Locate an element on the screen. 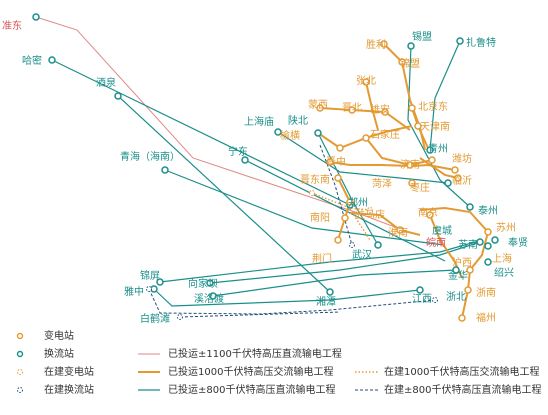 The width and height of the screenshot is (548, 415). legend-converter-building-swatch is located at coordinates (20, 390).